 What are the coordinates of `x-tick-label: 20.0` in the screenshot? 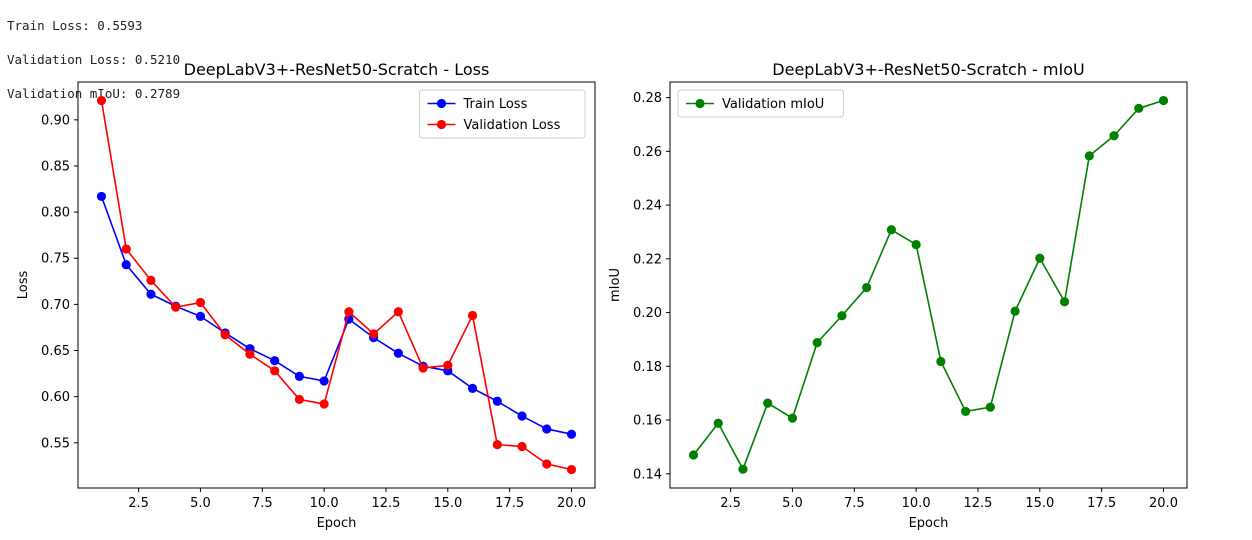 It's located at (571, 503).